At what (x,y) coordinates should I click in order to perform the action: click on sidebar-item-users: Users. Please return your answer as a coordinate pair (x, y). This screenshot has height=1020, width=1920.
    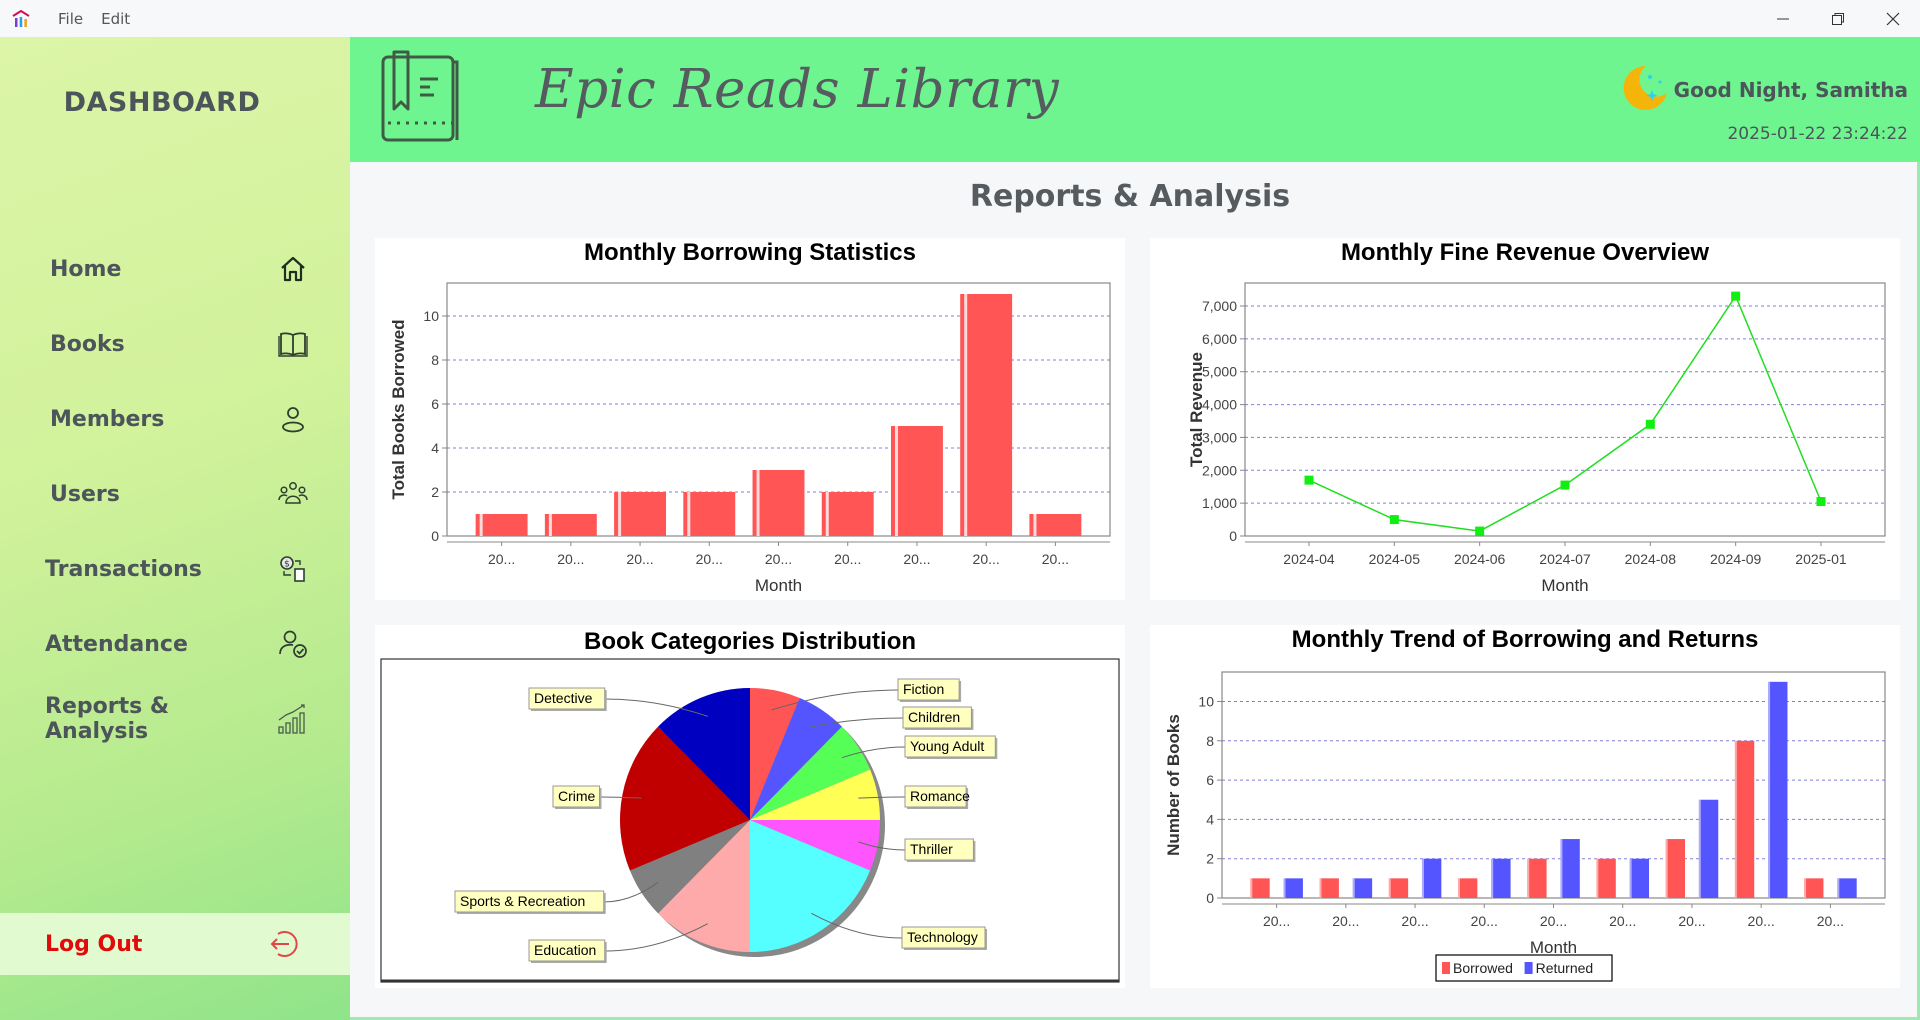
    Looking at the image, I should click on (155, 494).